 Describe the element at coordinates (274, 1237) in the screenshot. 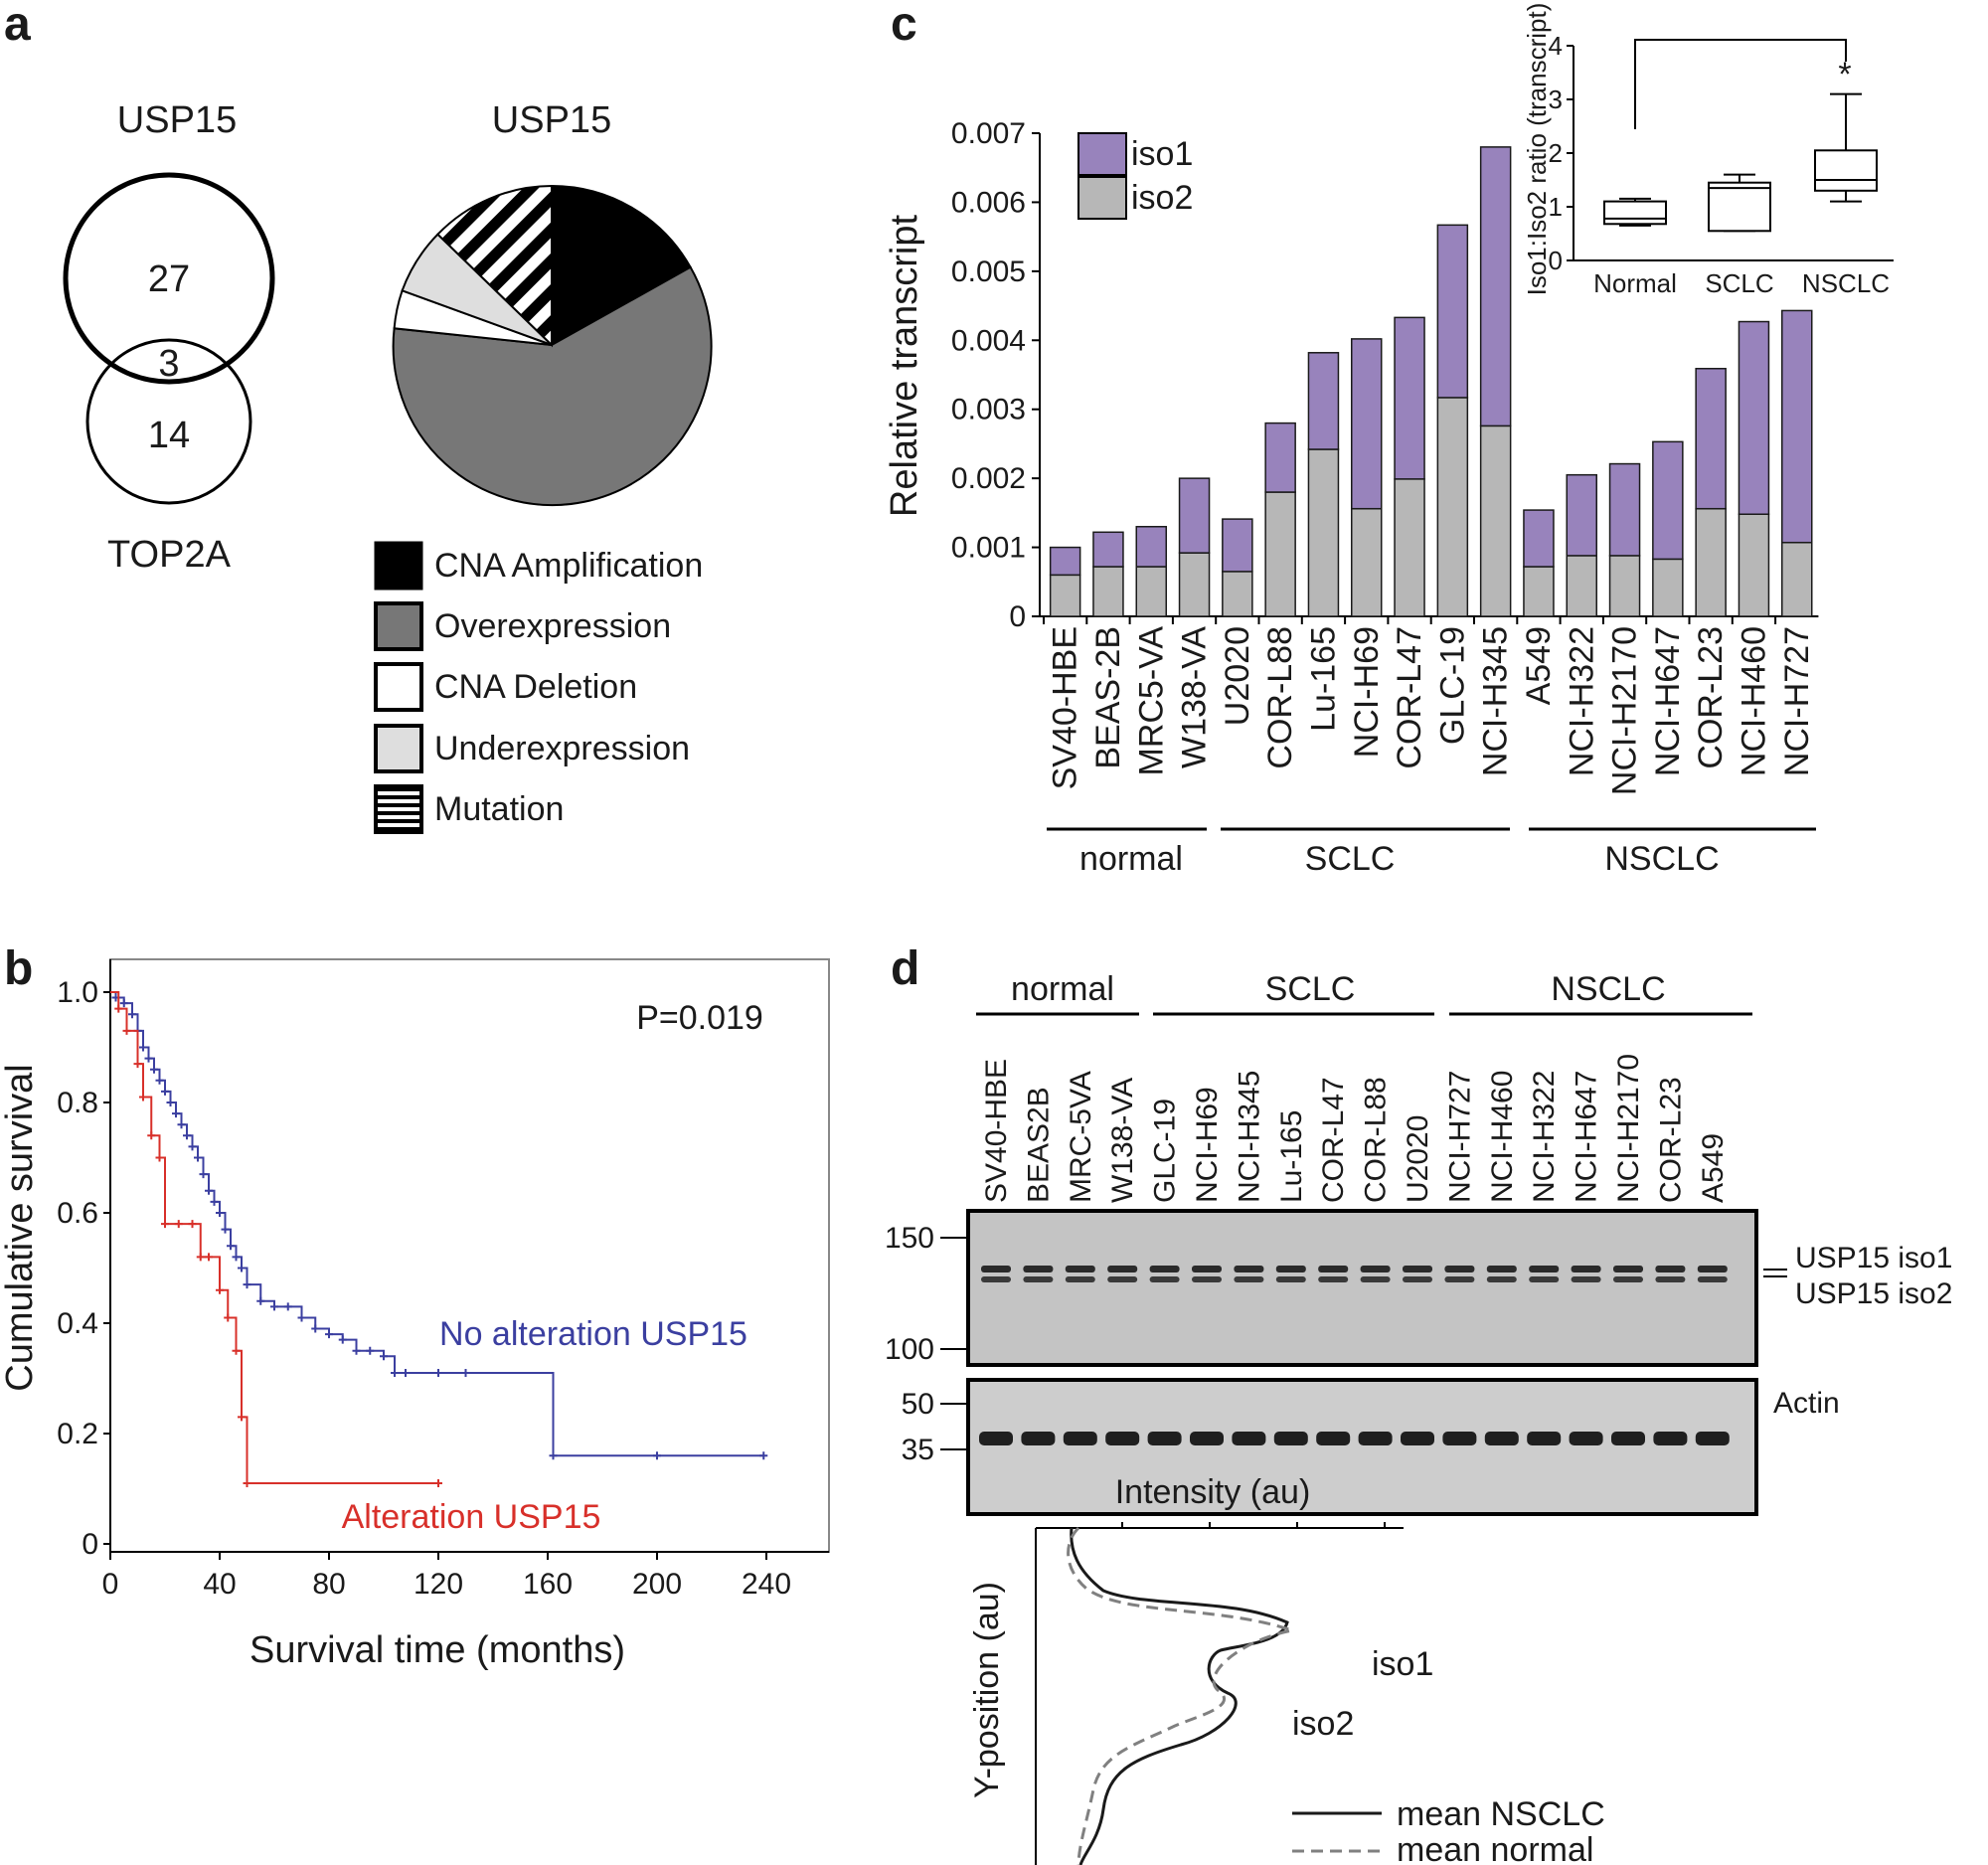

I see `km-curve-alteration` at that location.